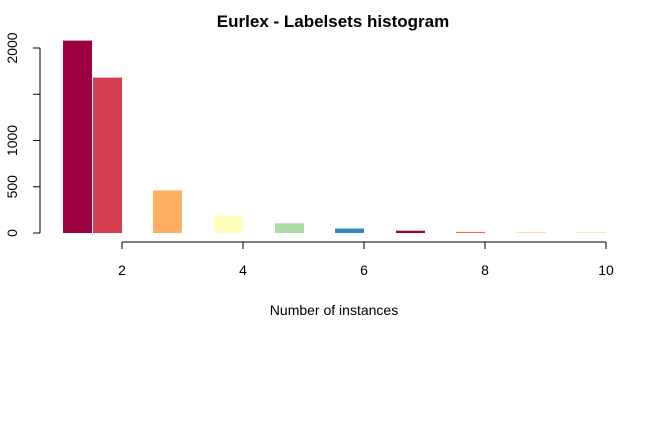 The image size is (670, 435). Describe the element at coordinates (334, 310) in the screenshot. I see `x-axis-label: Number of instances` at that location.